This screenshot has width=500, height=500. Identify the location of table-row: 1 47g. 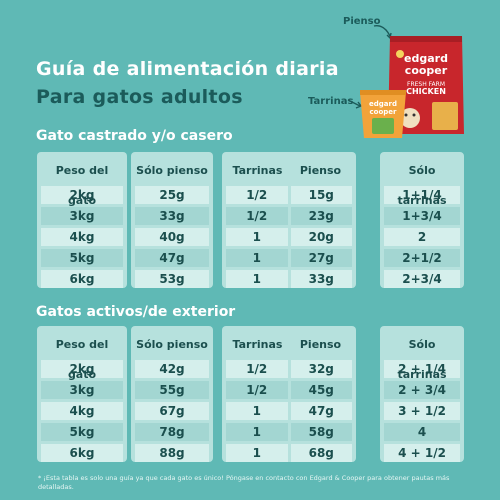
(289, 411).